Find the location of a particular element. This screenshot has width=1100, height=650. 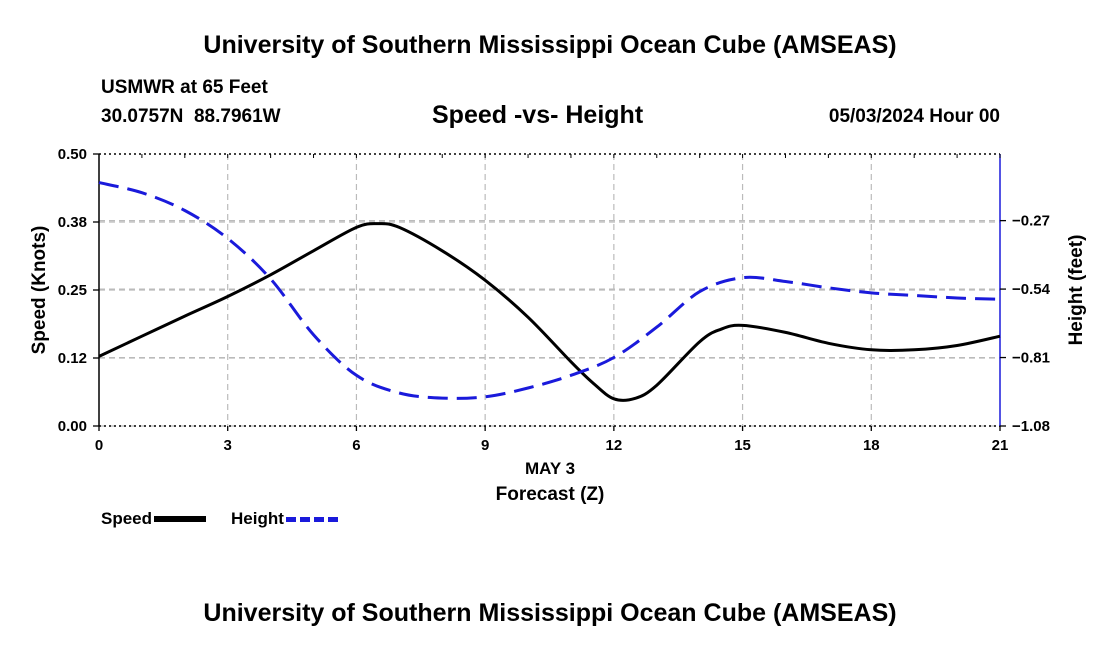

station-coordinates: 30.0757N 88.7961W is located at coordinates (191, 116).